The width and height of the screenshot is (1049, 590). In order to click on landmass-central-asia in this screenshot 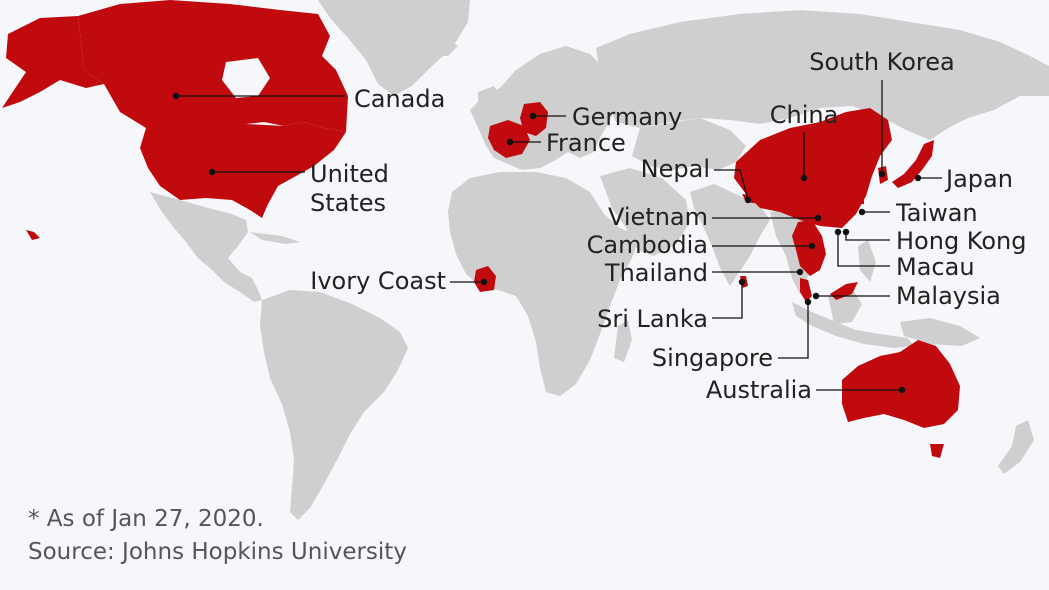, I will do `click(689, 144)`.